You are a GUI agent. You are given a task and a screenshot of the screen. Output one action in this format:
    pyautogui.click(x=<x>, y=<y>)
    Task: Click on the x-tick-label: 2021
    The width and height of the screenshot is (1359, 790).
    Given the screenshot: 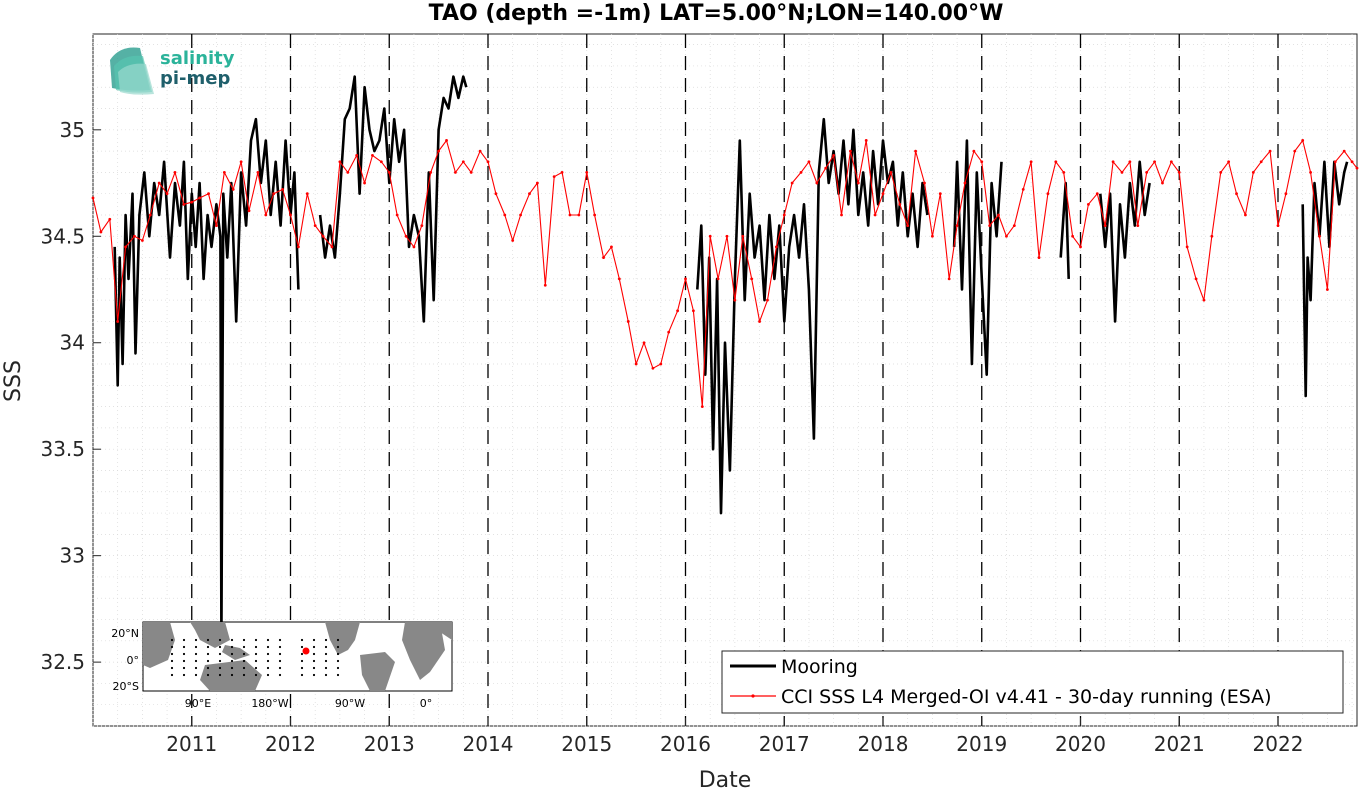 What is the action you would take?
    pyautogui.click(x=1179, y=744)
    